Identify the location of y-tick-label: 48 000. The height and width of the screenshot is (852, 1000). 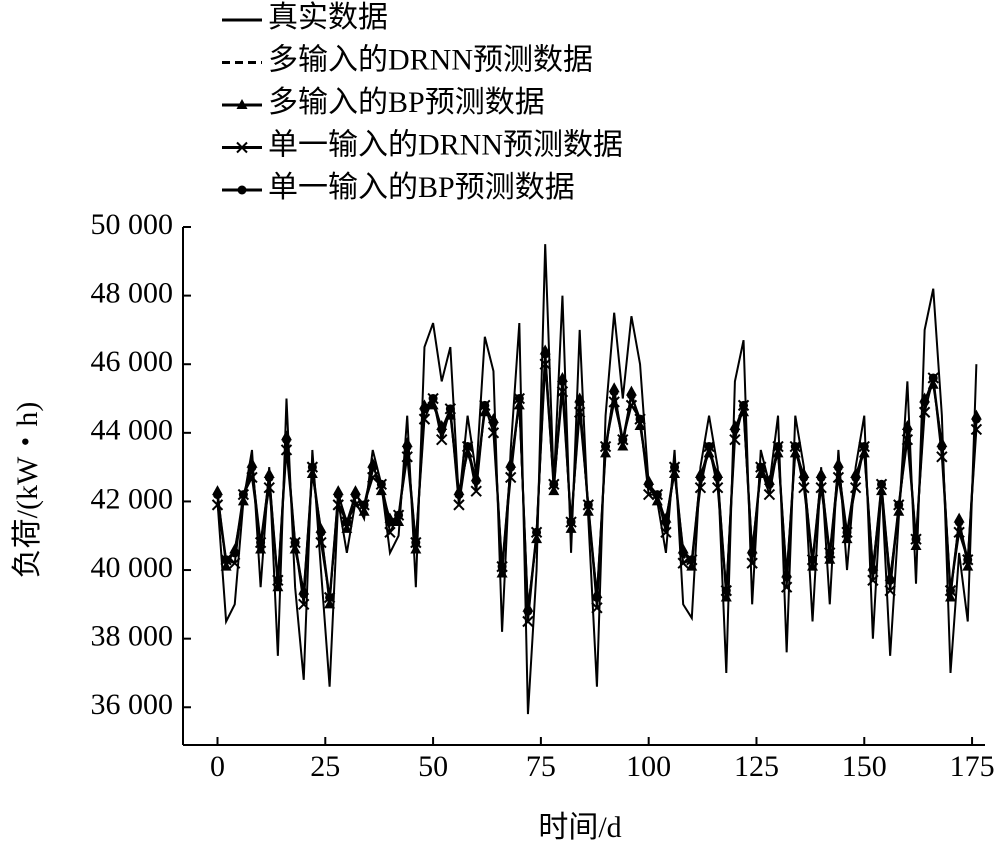
(132, 292).